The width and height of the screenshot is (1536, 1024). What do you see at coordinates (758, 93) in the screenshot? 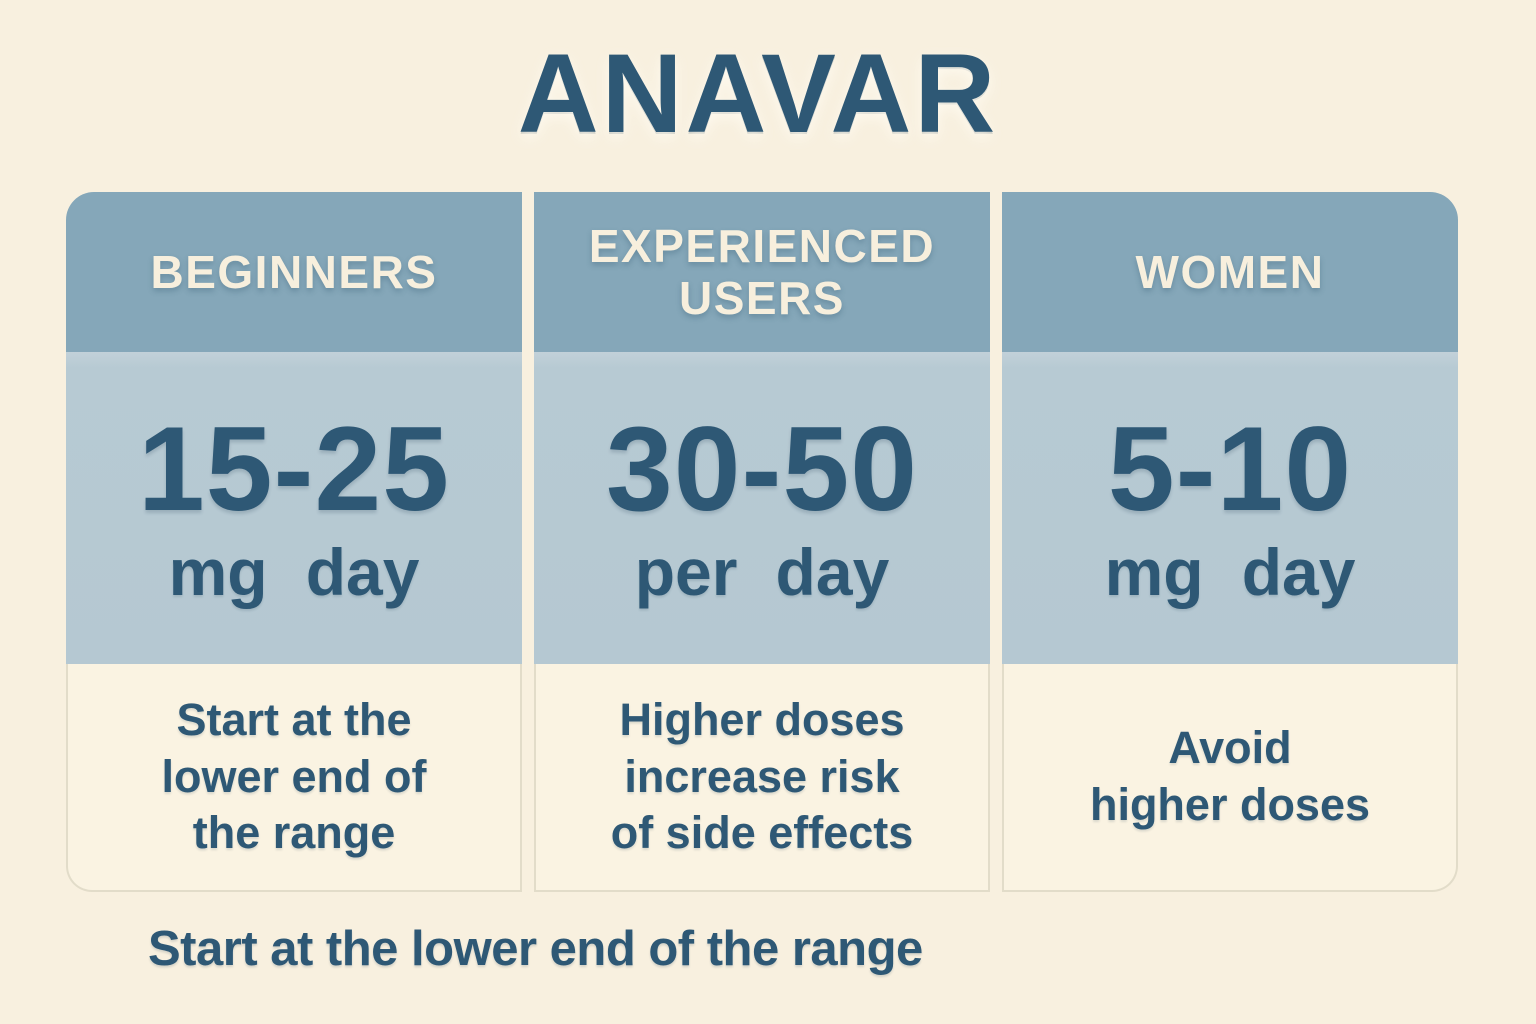
I see `page-title: ANAVAR` at bounding box center [758, 93].